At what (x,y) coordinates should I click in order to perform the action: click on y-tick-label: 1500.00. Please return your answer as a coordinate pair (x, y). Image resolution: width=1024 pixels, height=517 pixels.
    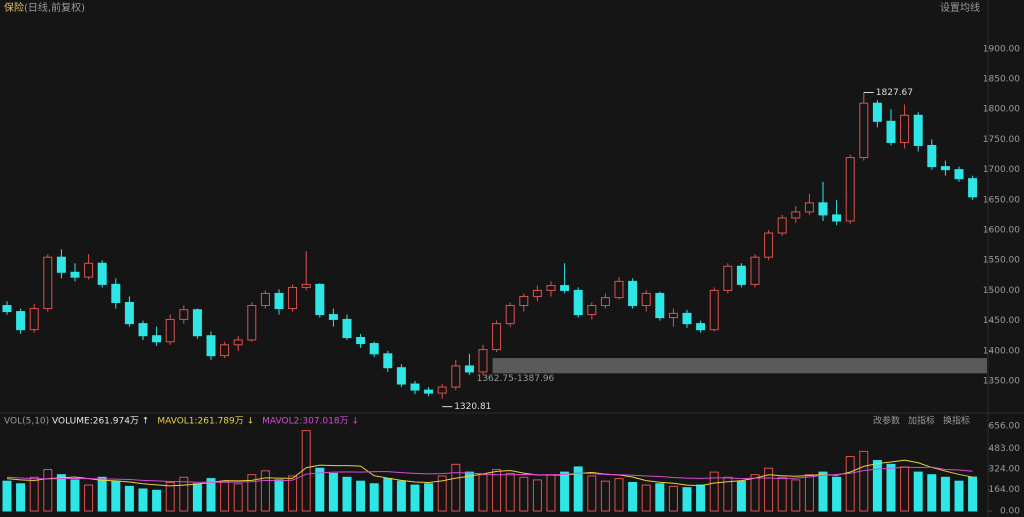
    Looking at the image, I should click on (1001, 291).